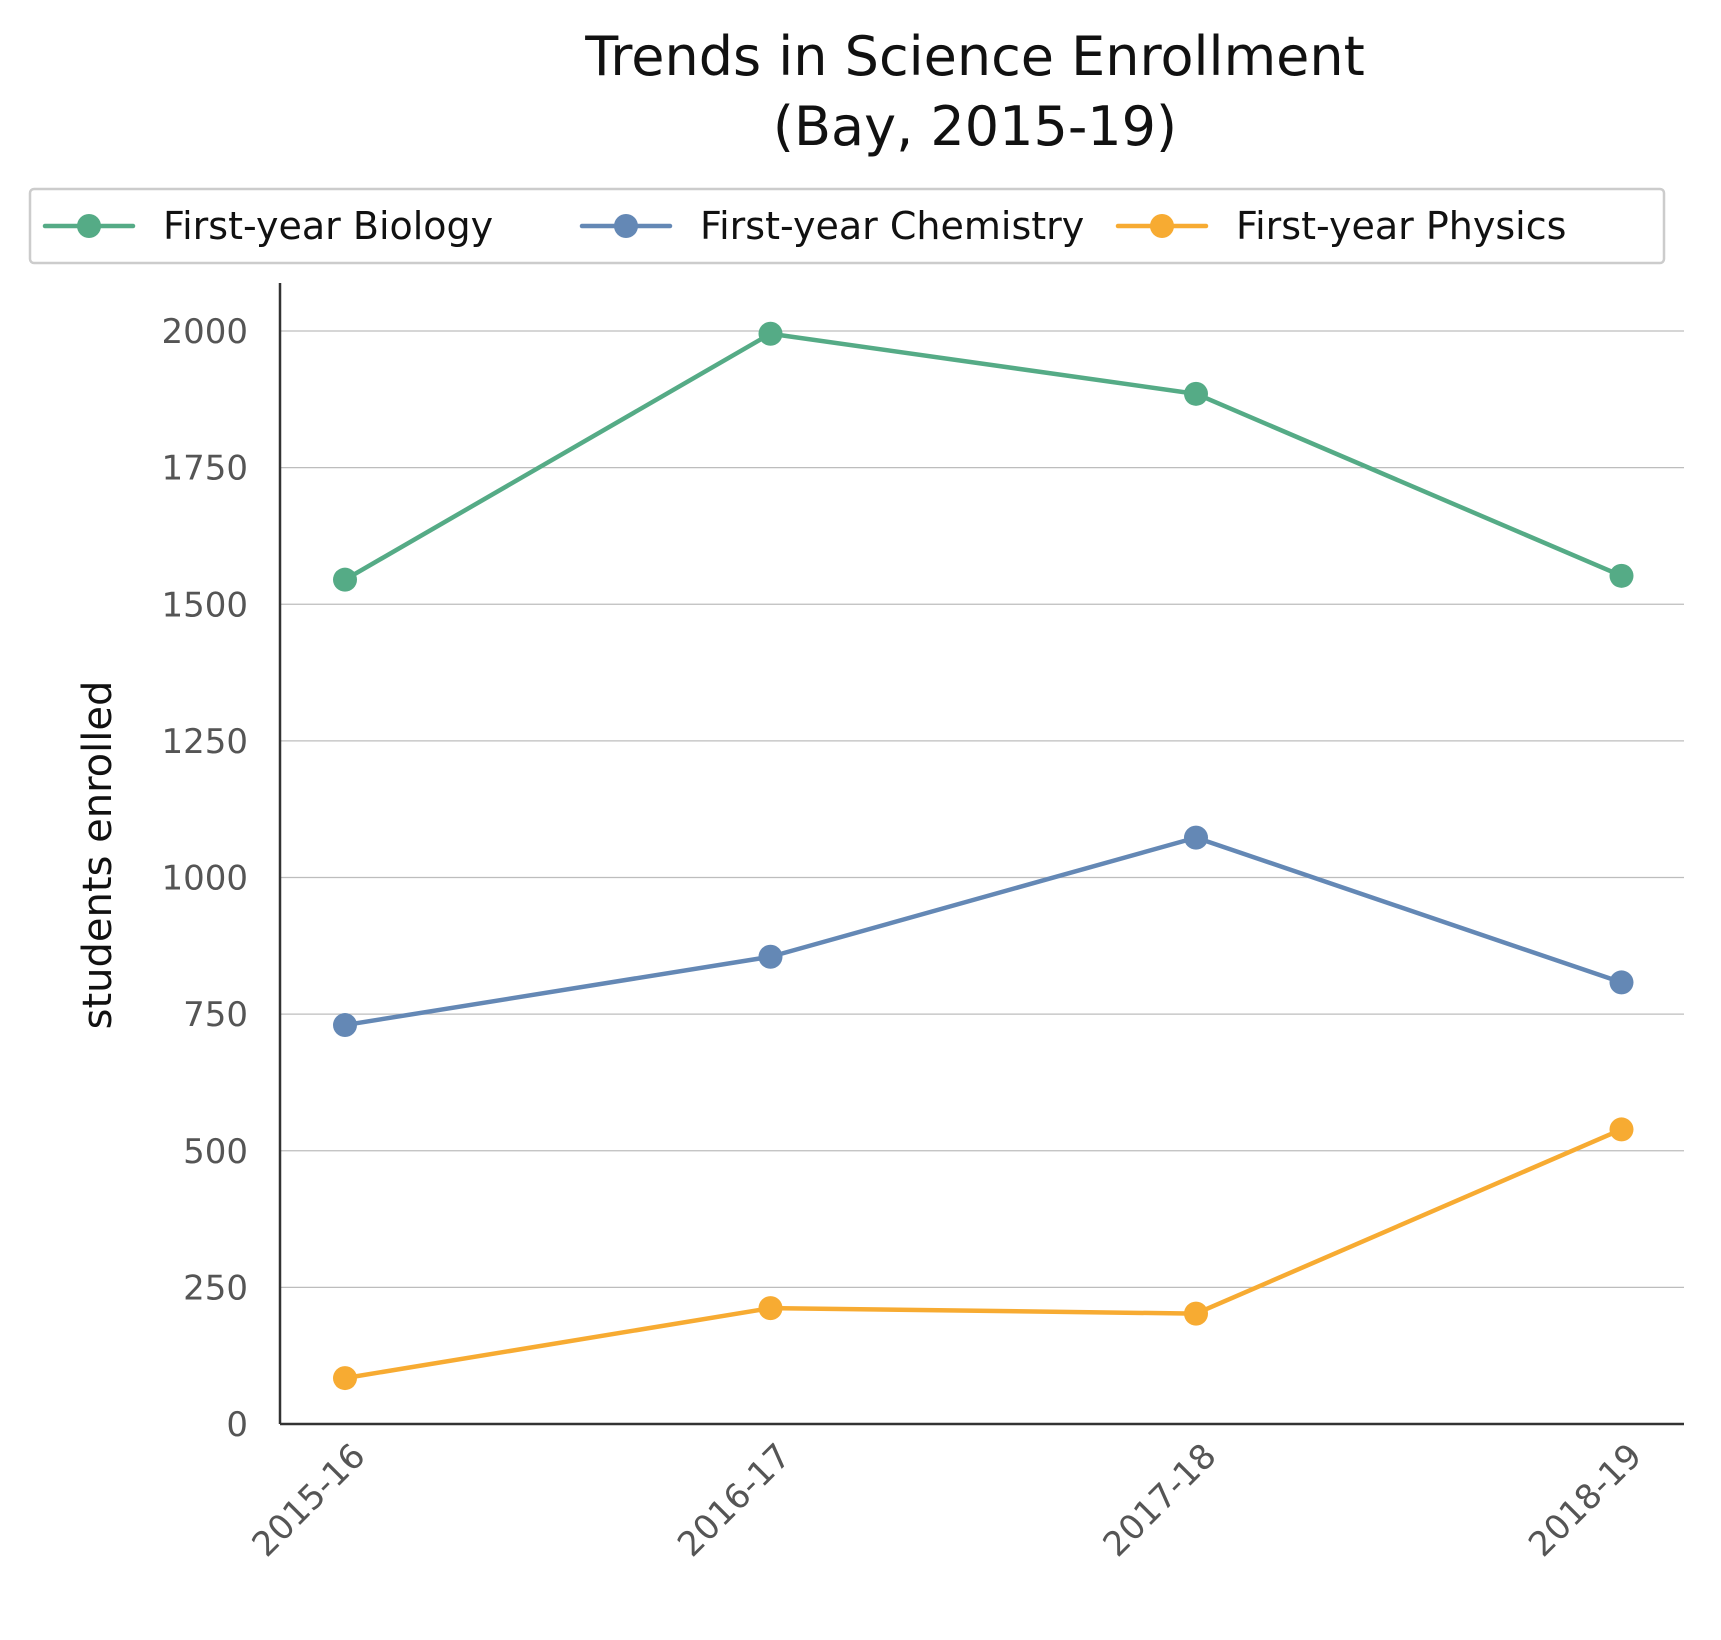  What do you see at coordinates (204, 332) in the screenshot?
I see `y-tick-label-2000: 2000` at bounding box center [204, 332].